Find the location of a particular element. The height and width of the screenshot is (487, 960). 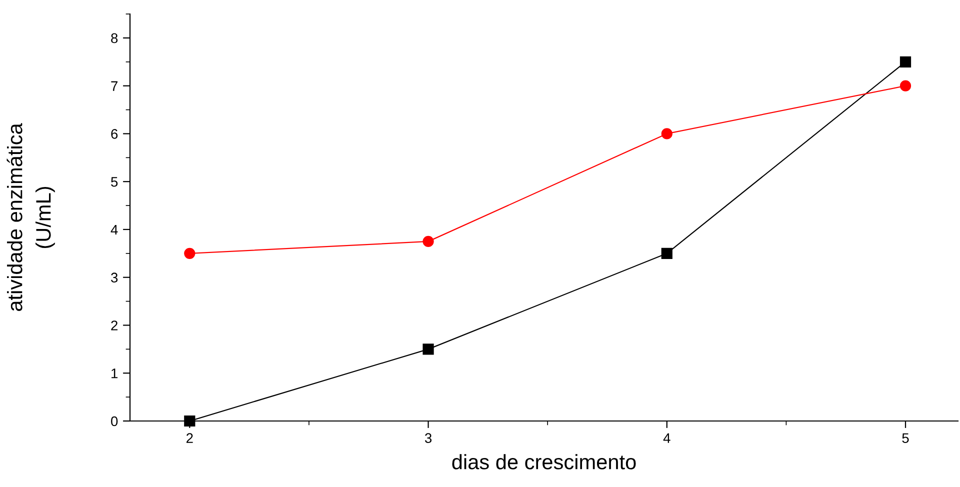

y-tick-label: 4 is located at coordinates (114, 229).